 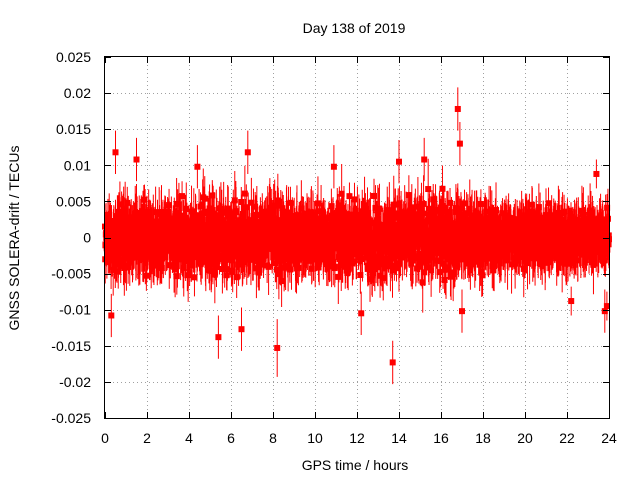 I want to click on x-axis-label: GPS time / hours, so click(x=355, y=465).